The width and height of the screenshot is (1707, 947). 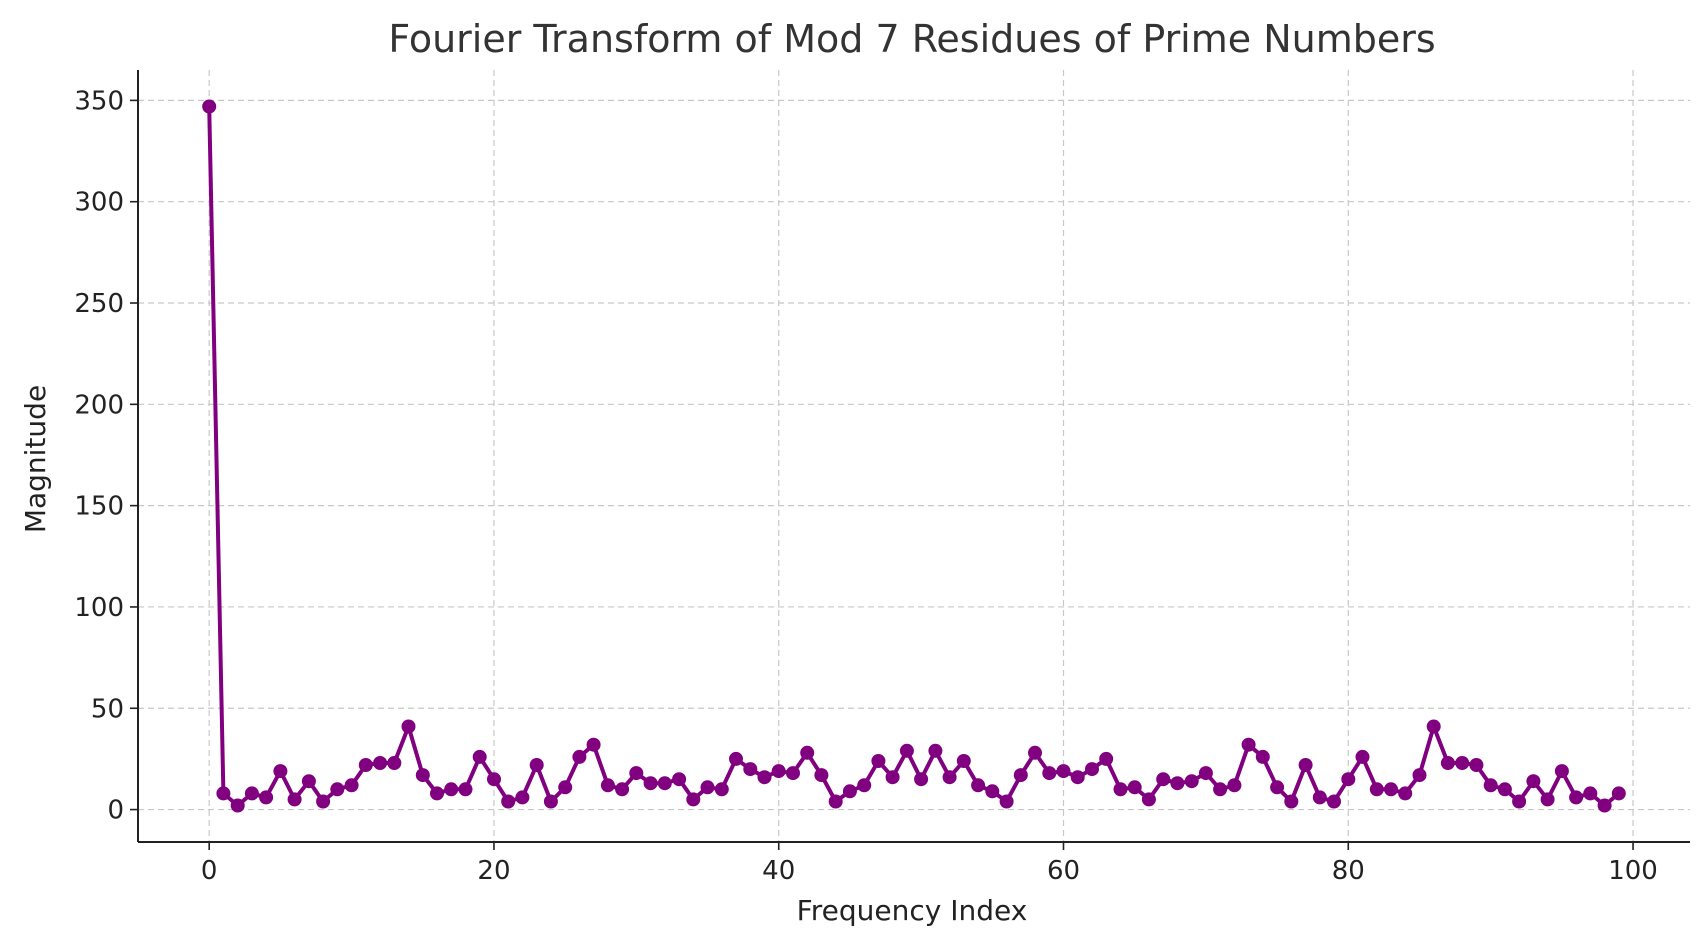 I want to click on y-tick-label: 0, so click(x=115, y=811).